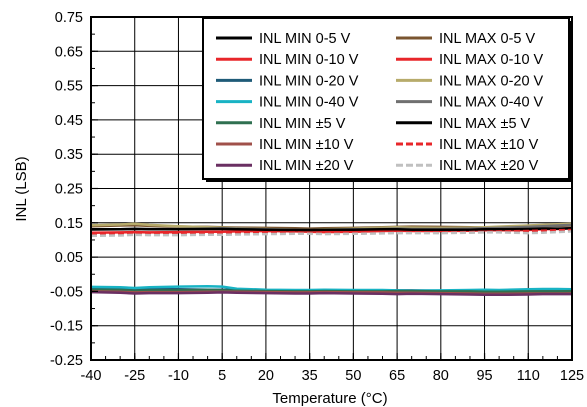 The height and width of the screenshot is (407, 587). Describe the element at coordinates (329, 398) in the screenshot. I see `x-axis-title: Temperature (°C)` at that location.